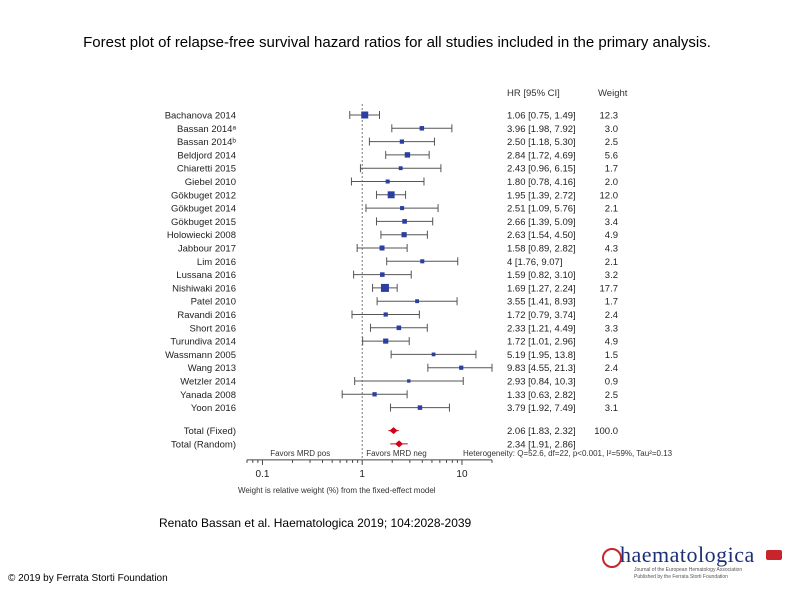 The height and width of the screenshot is (595, 794). Describe the element at coordinates (213, 328) in the screenshot. I see `study-label: Short 2016` at that location.